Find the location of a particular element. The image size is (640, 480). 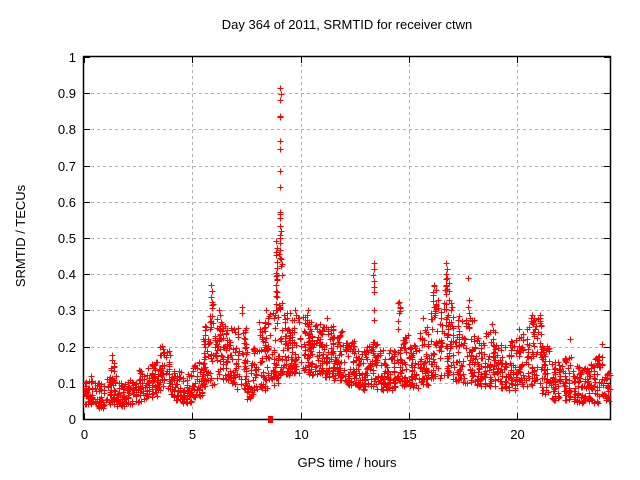

x-tick-label: 10 is located at coordinates (301, 434).